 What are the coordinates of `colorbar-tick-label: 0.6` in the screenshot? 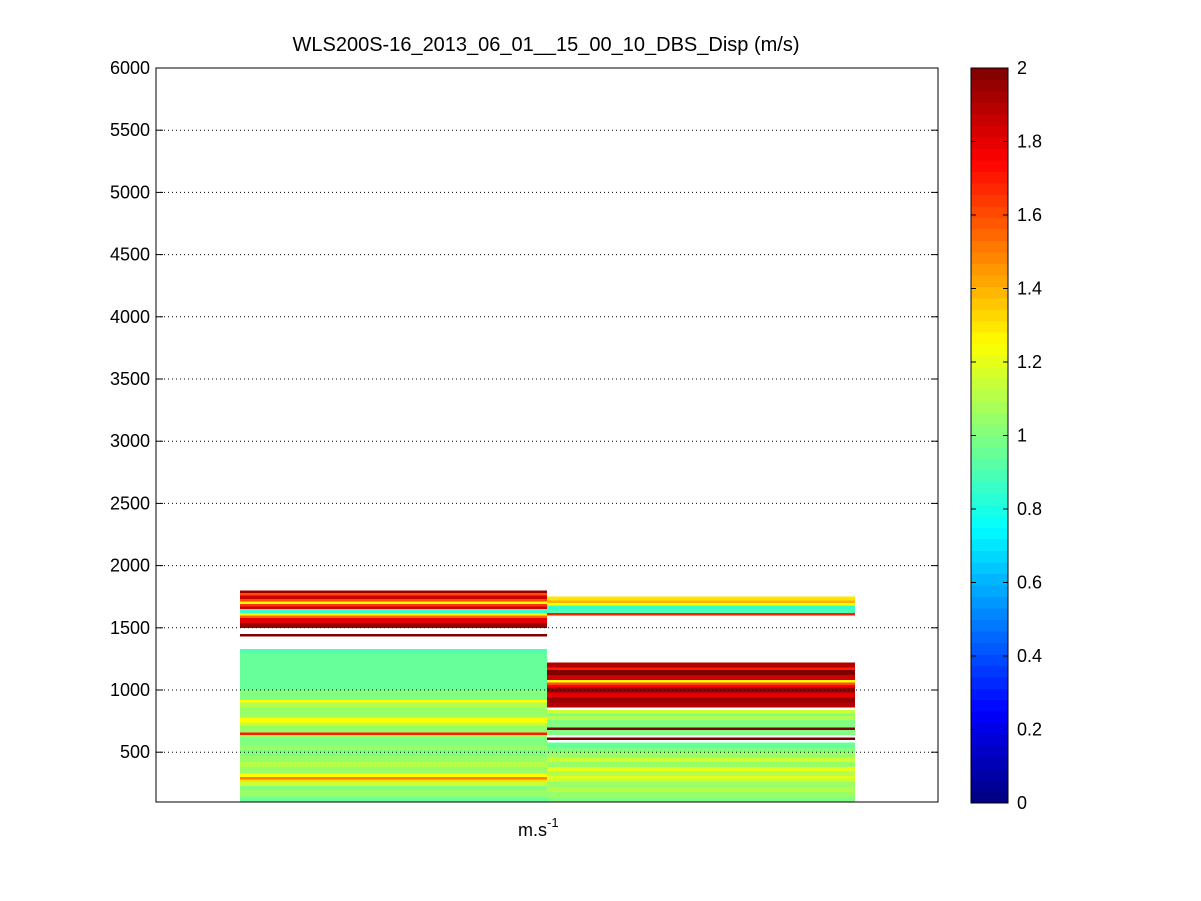 It's located at (1029, 583).